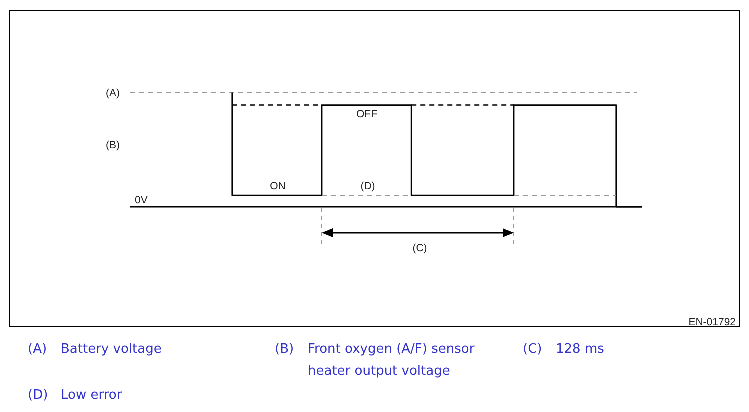 Image resolution: width=749 pixels, height=412 pixels. Describe the element at coordinates (375, 361) in the screenshot. I see `text: (B) Front oxygen (A/F) sensor heater output voltage` at that location.